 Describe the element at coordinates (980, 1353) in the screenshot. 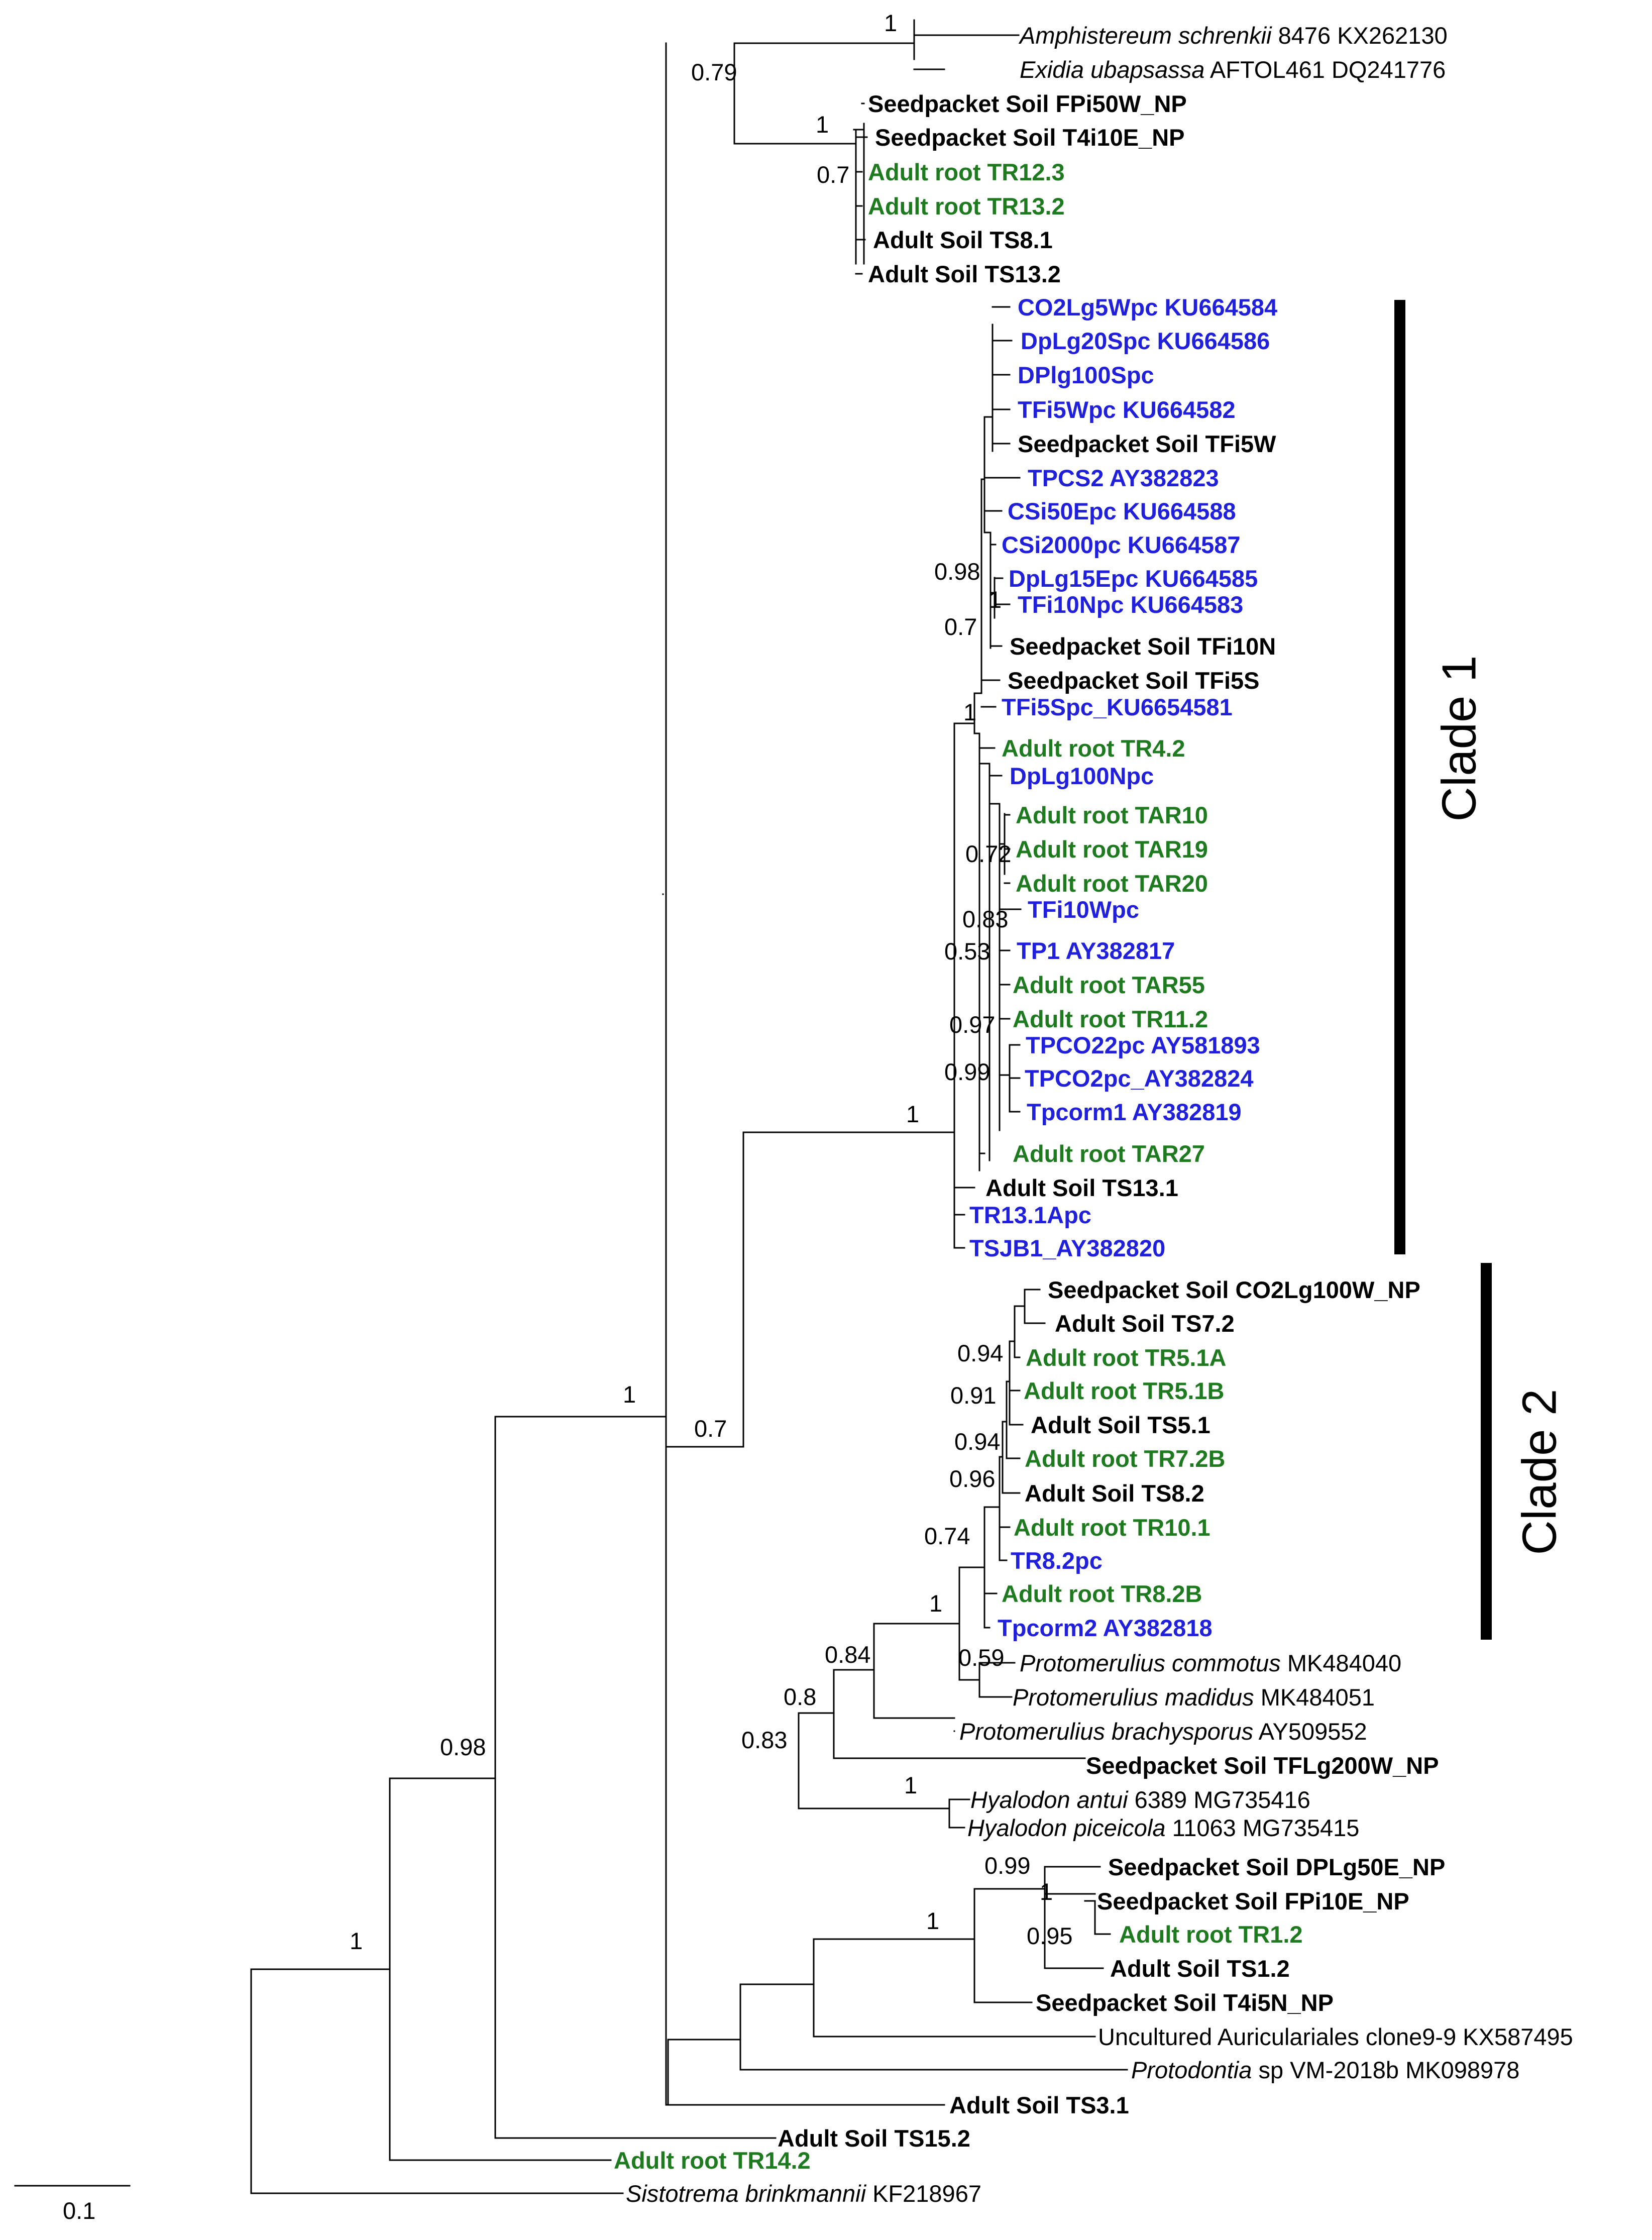

I see `support-value: 0.94` at that location.